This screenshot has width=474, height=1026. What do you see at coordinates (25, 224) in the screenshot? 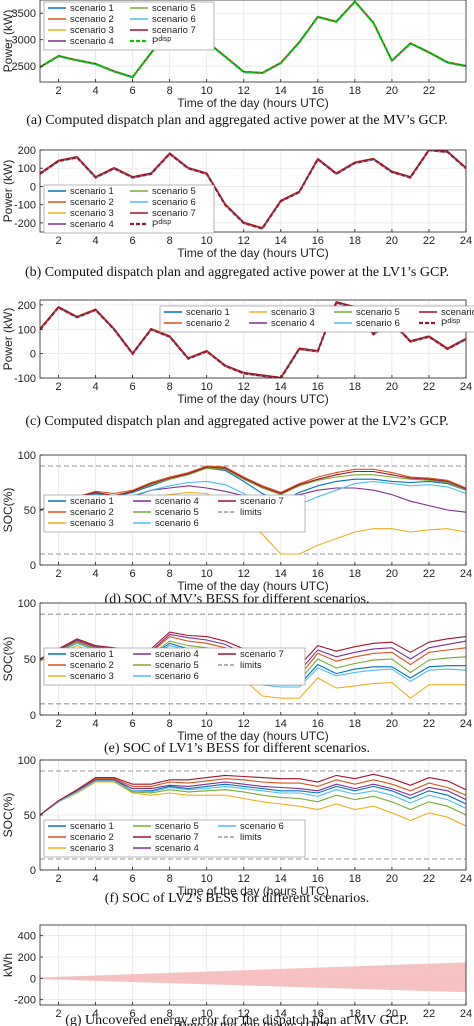
I see `y-tick-label: -200` at bounding box center [25, 224].